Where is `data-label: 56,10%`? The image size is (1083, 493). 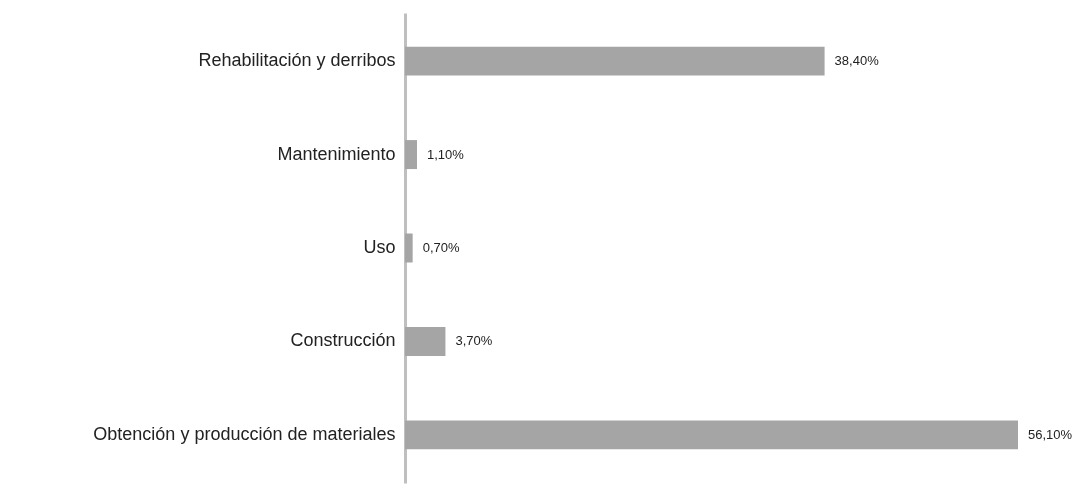 data-label: 56,10% is located at coordinates (1050, 434).